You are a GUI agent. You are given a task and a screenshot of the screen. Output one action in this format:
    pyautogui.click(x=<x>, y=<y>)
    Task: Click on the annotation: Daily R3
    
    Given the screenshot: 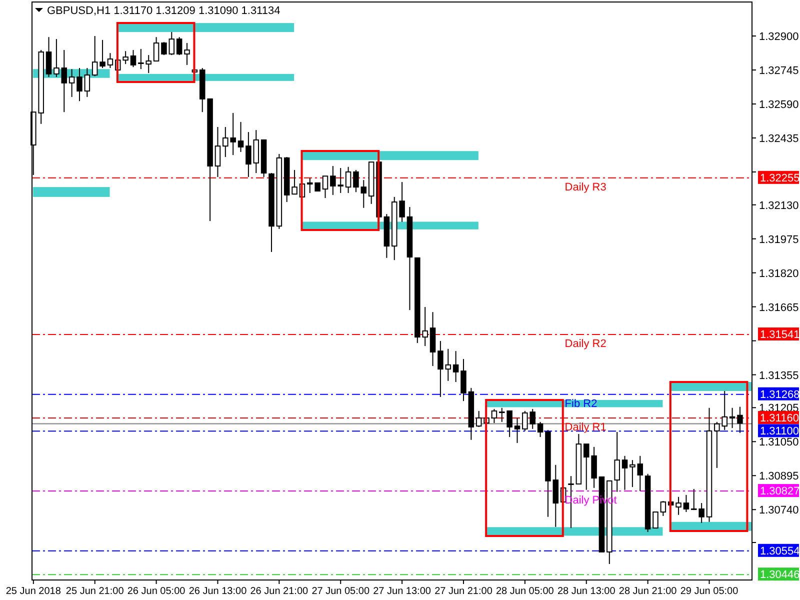 What is the action you would take?
    pyautogui.click(x=585, y=187)
    